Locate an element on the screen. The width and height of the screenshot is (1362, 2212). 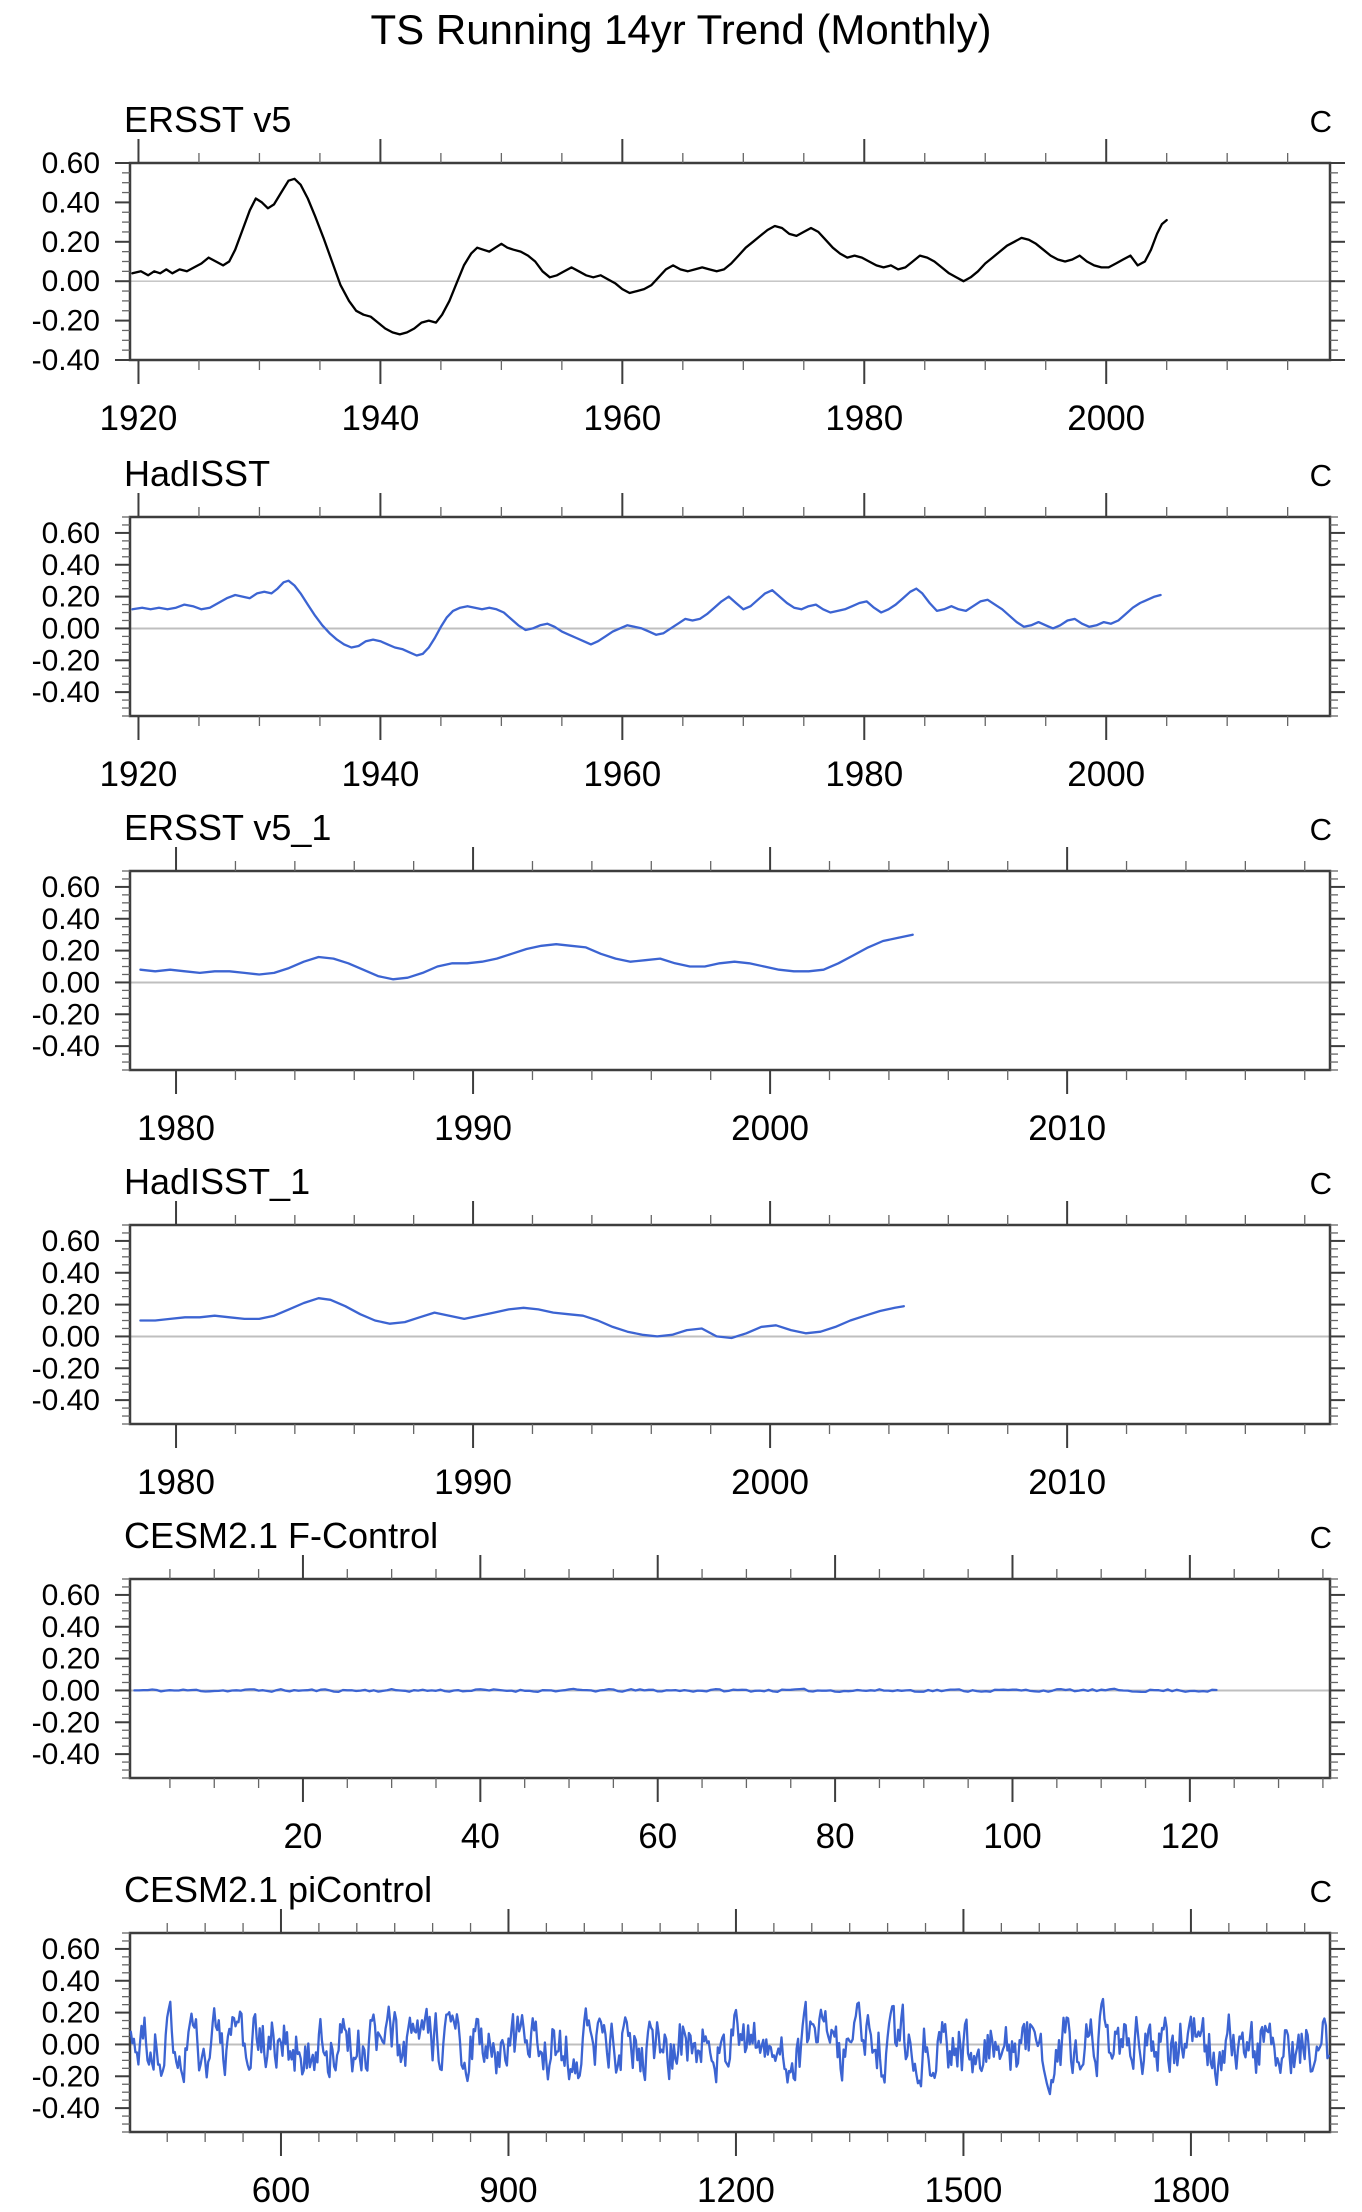
unit-label-hadisst: C is located at coordinates (1320, 475).